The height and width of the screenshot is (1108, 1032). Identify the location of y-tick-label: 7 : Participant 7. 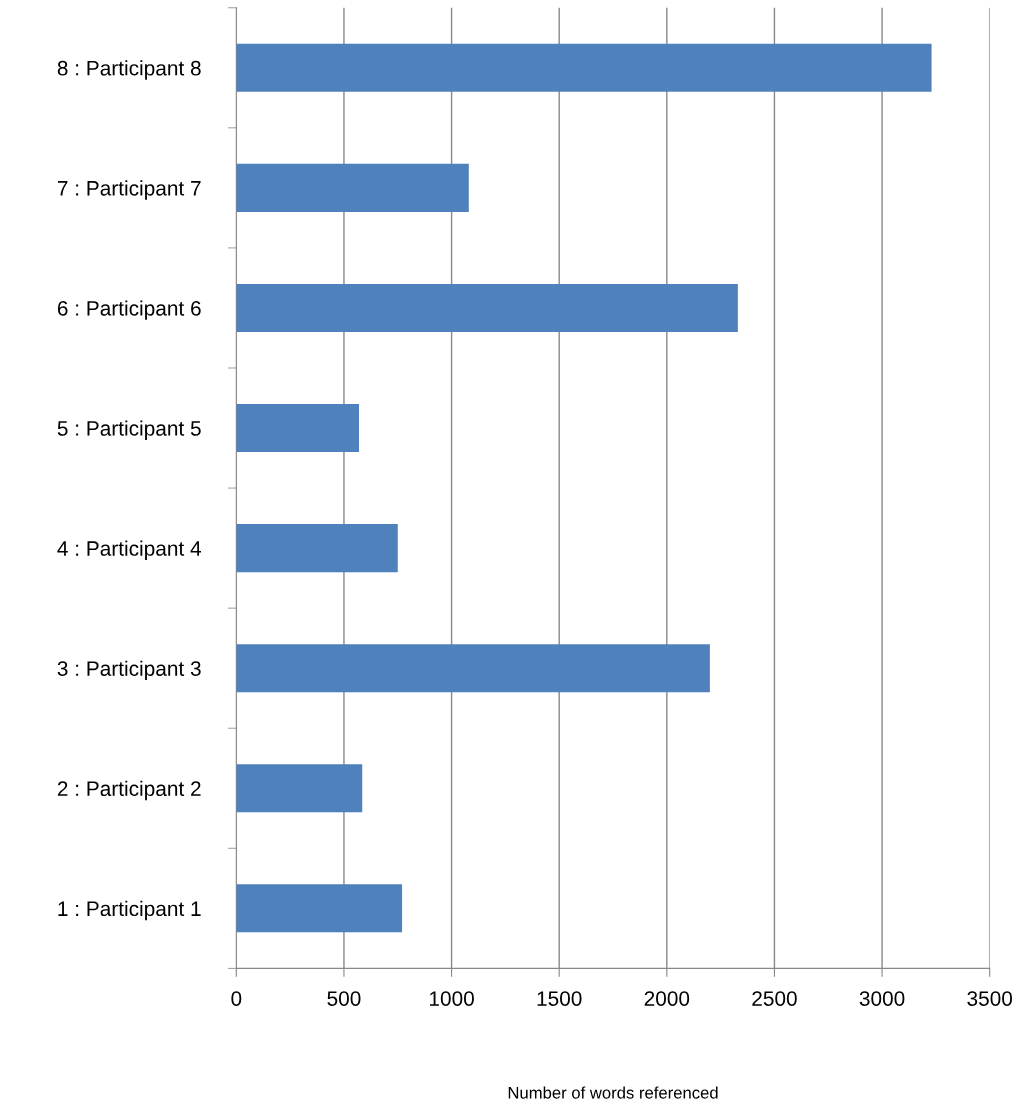
(129, 190).